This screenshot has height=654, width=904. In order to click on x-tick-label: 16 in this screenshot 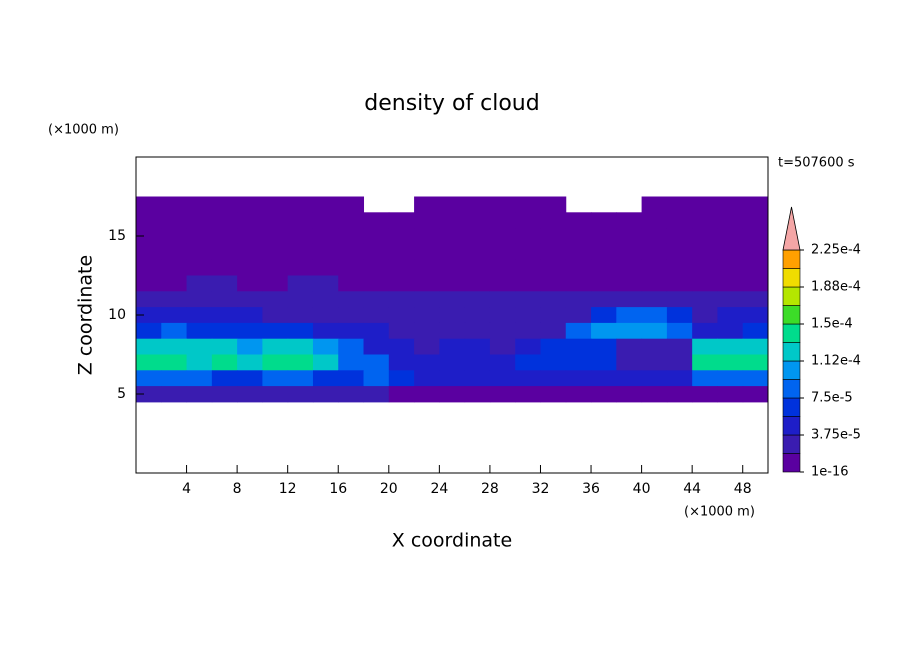, I will do `click(338, 489)`.